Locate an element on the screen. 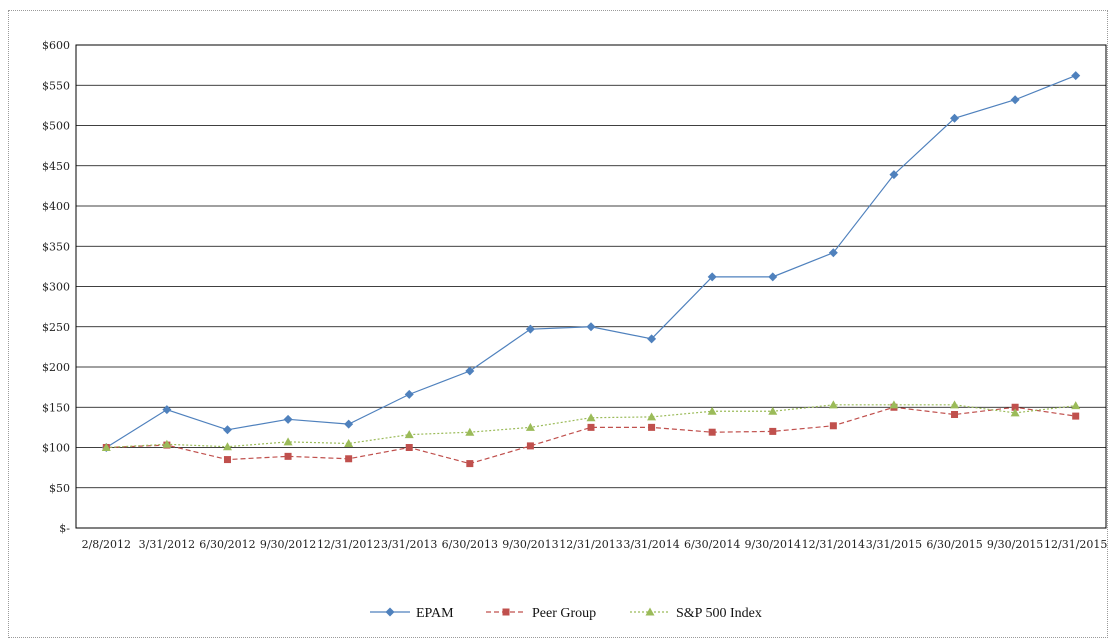 This screenshot has height=638, width=1114. y-tick-label: $600 is located at coordinates (56, 45).